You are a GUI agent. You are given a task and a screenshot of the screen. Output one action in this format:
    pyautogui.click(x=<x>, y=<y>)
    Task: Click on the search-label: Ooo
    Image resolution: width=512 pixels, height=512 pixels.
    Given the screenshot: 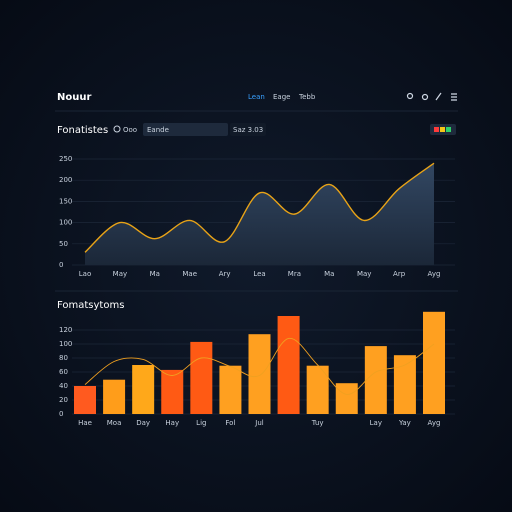 What is the action you would take?
    pyautogui.click(x=130, y=130)
    